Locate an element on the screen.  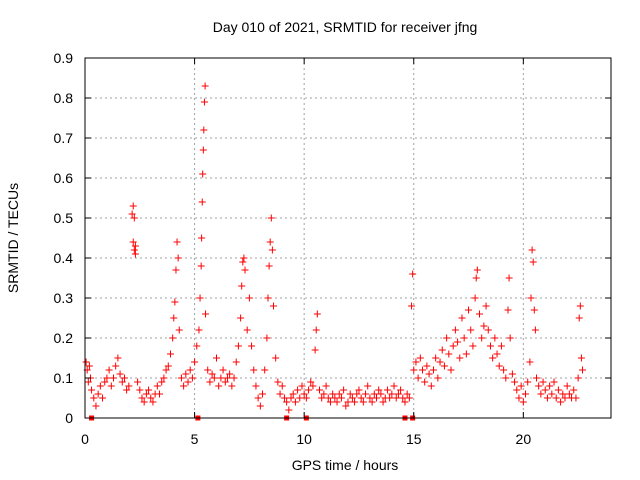
y-tick-label: 0.8 is located at coordinates (64, 98).